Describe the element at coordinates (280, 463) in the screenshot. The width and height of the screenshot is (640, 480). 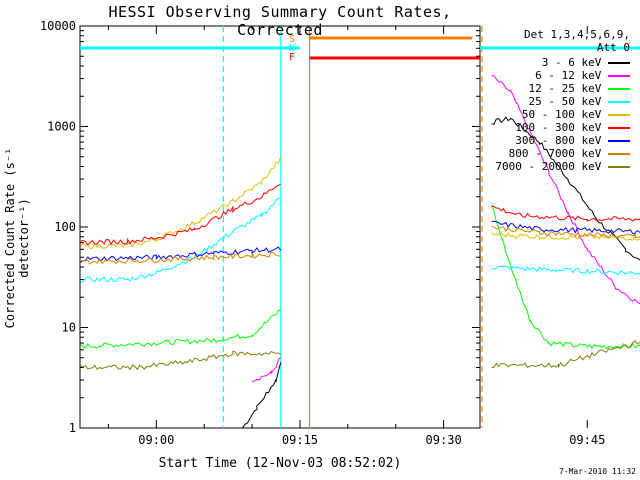
I see `x-axis-label: Start Time (12-Nov-03 08:52:02)` at that location.